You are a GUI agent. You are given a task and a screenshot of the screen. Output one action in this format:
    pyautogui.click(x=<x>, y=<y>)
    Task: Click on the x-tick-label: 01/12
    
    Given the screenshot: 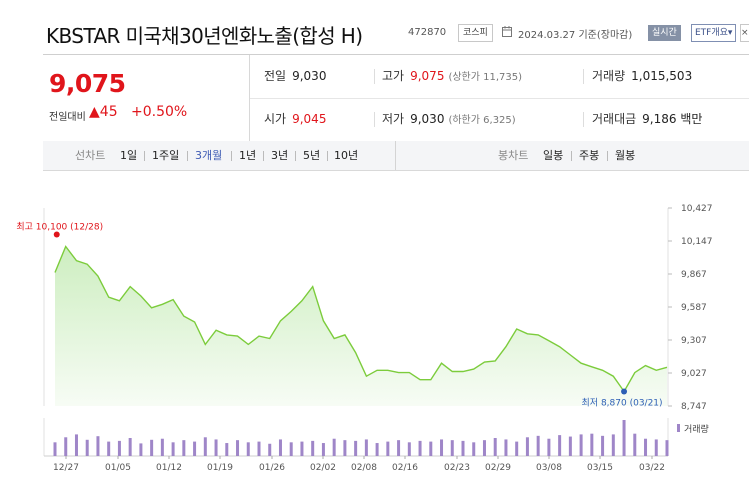 What is the action you would take?
    pyautogui.click(x=169, y=468)
    